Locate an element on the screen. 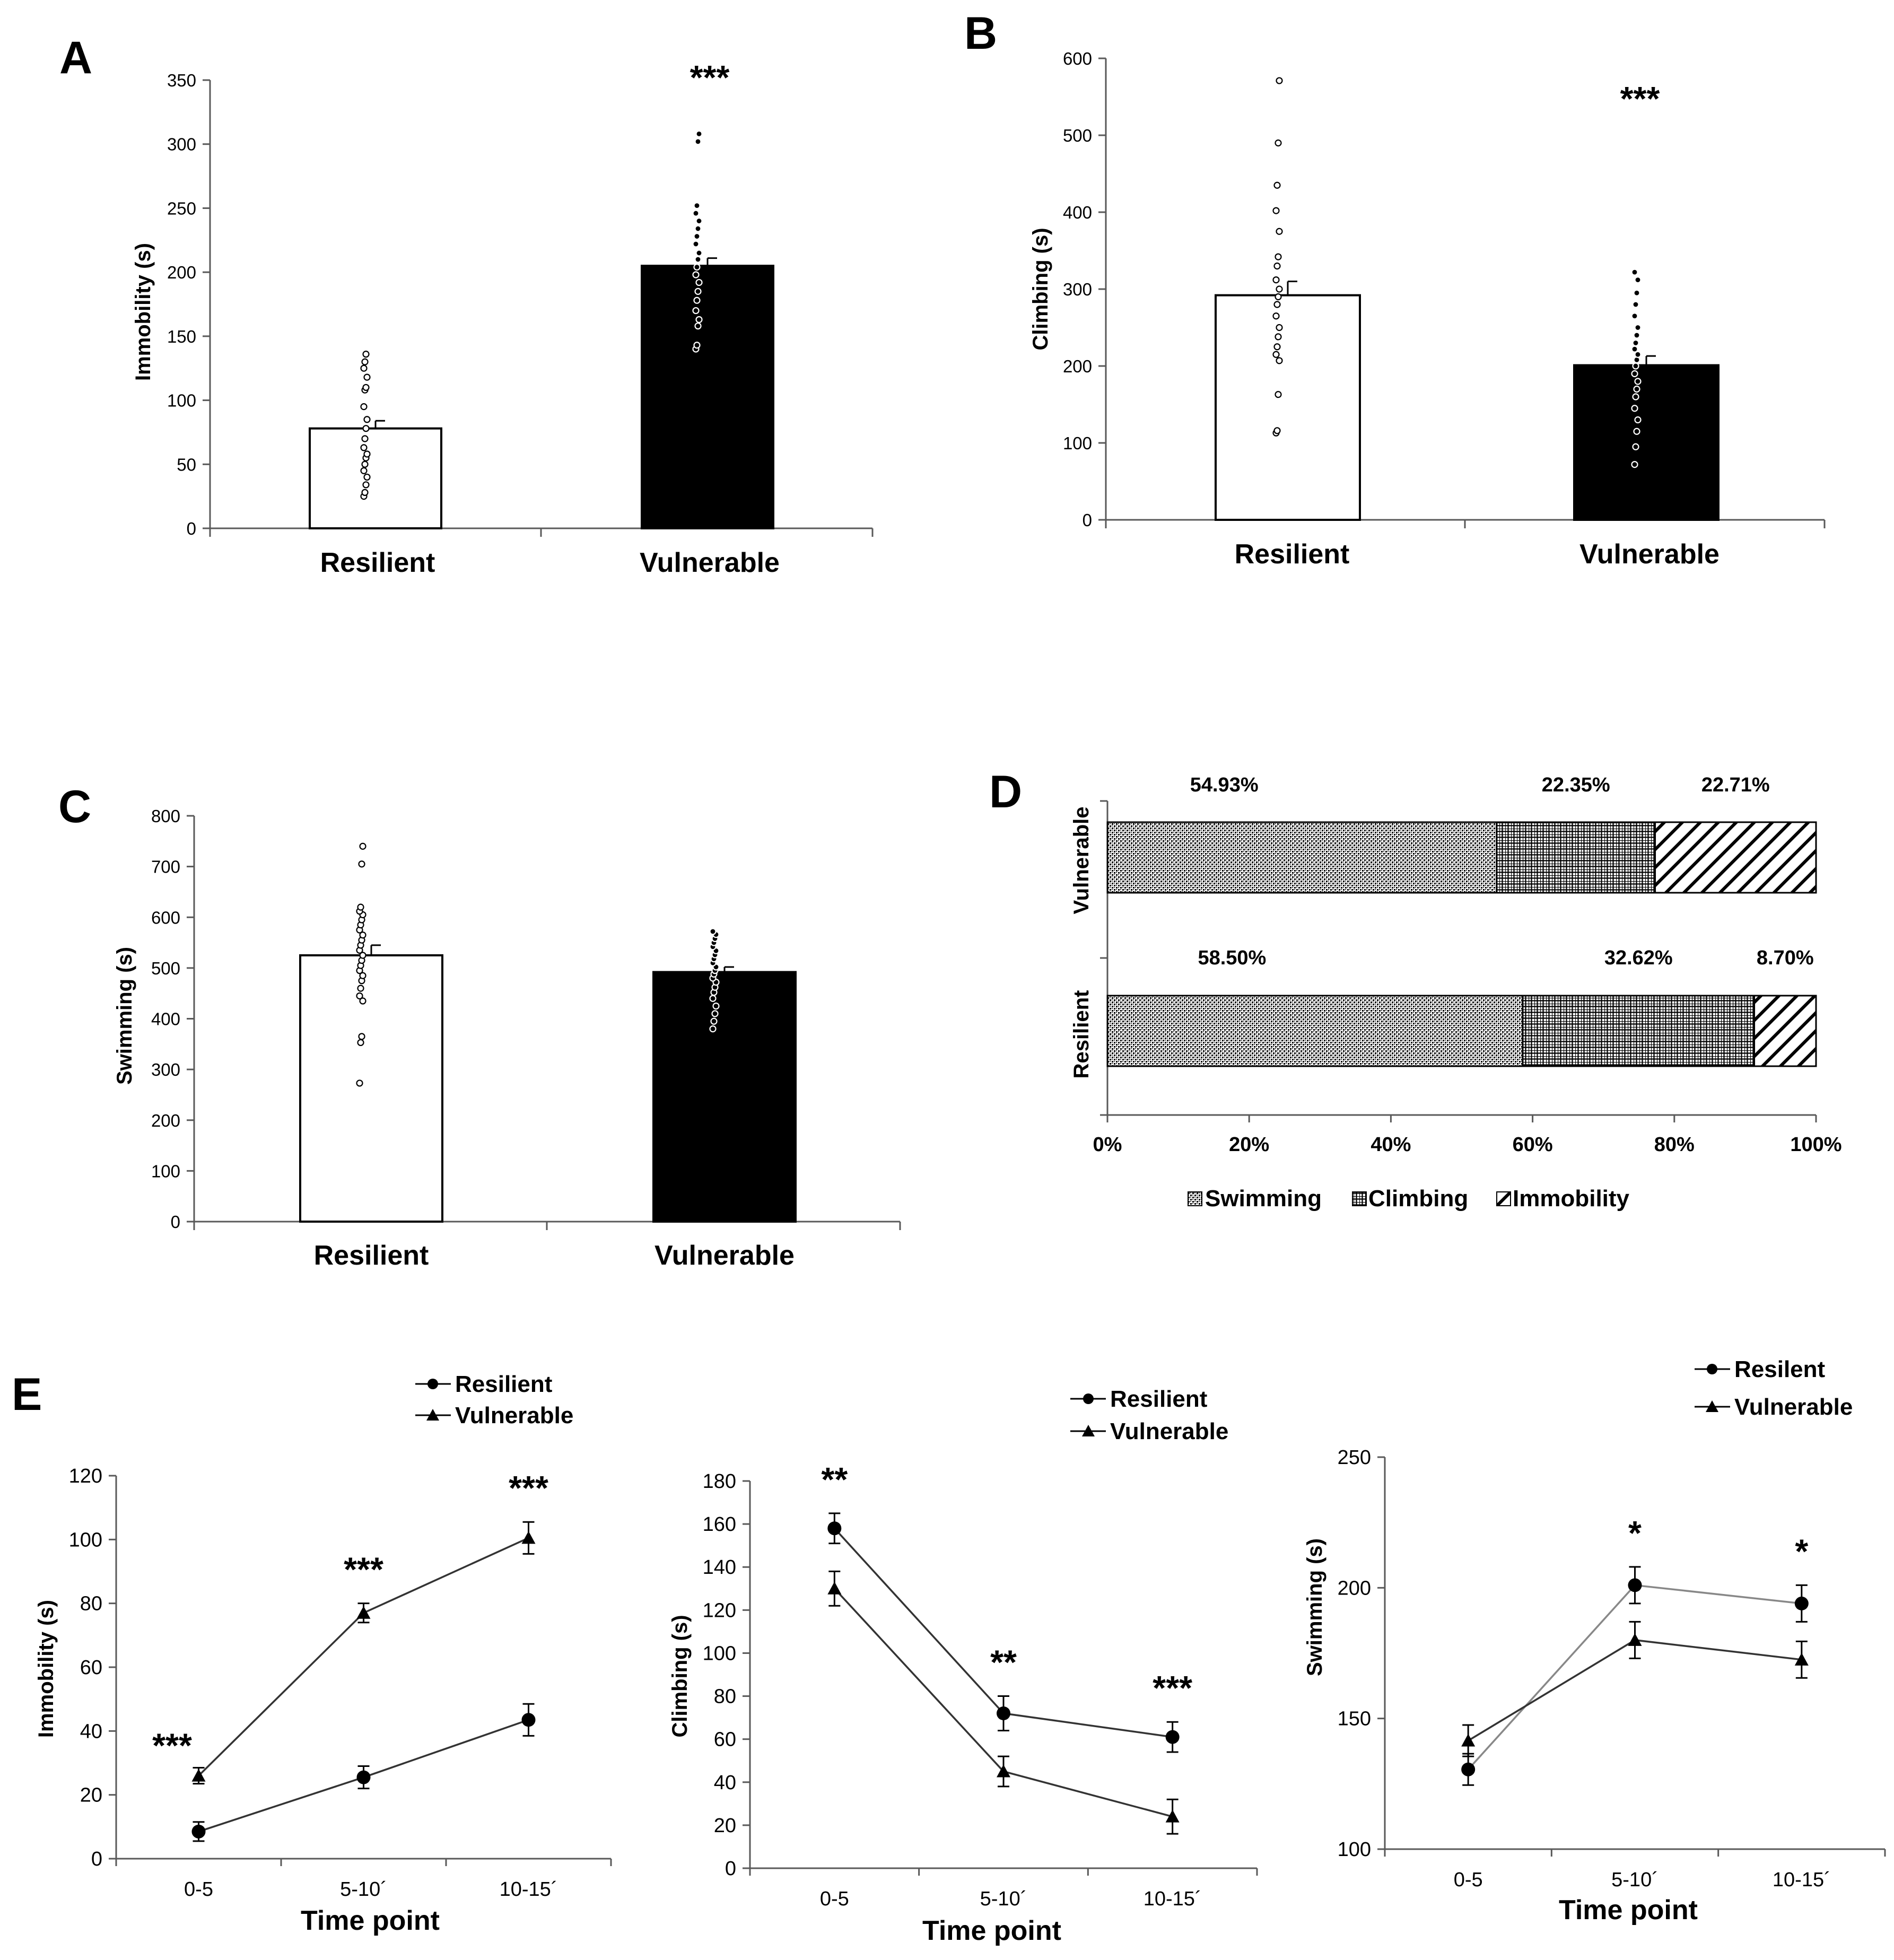 The height and width of the screenshot is (1960, 1894). panel-c-y-tick-label: 300 is located at coordinates (165, 1069).